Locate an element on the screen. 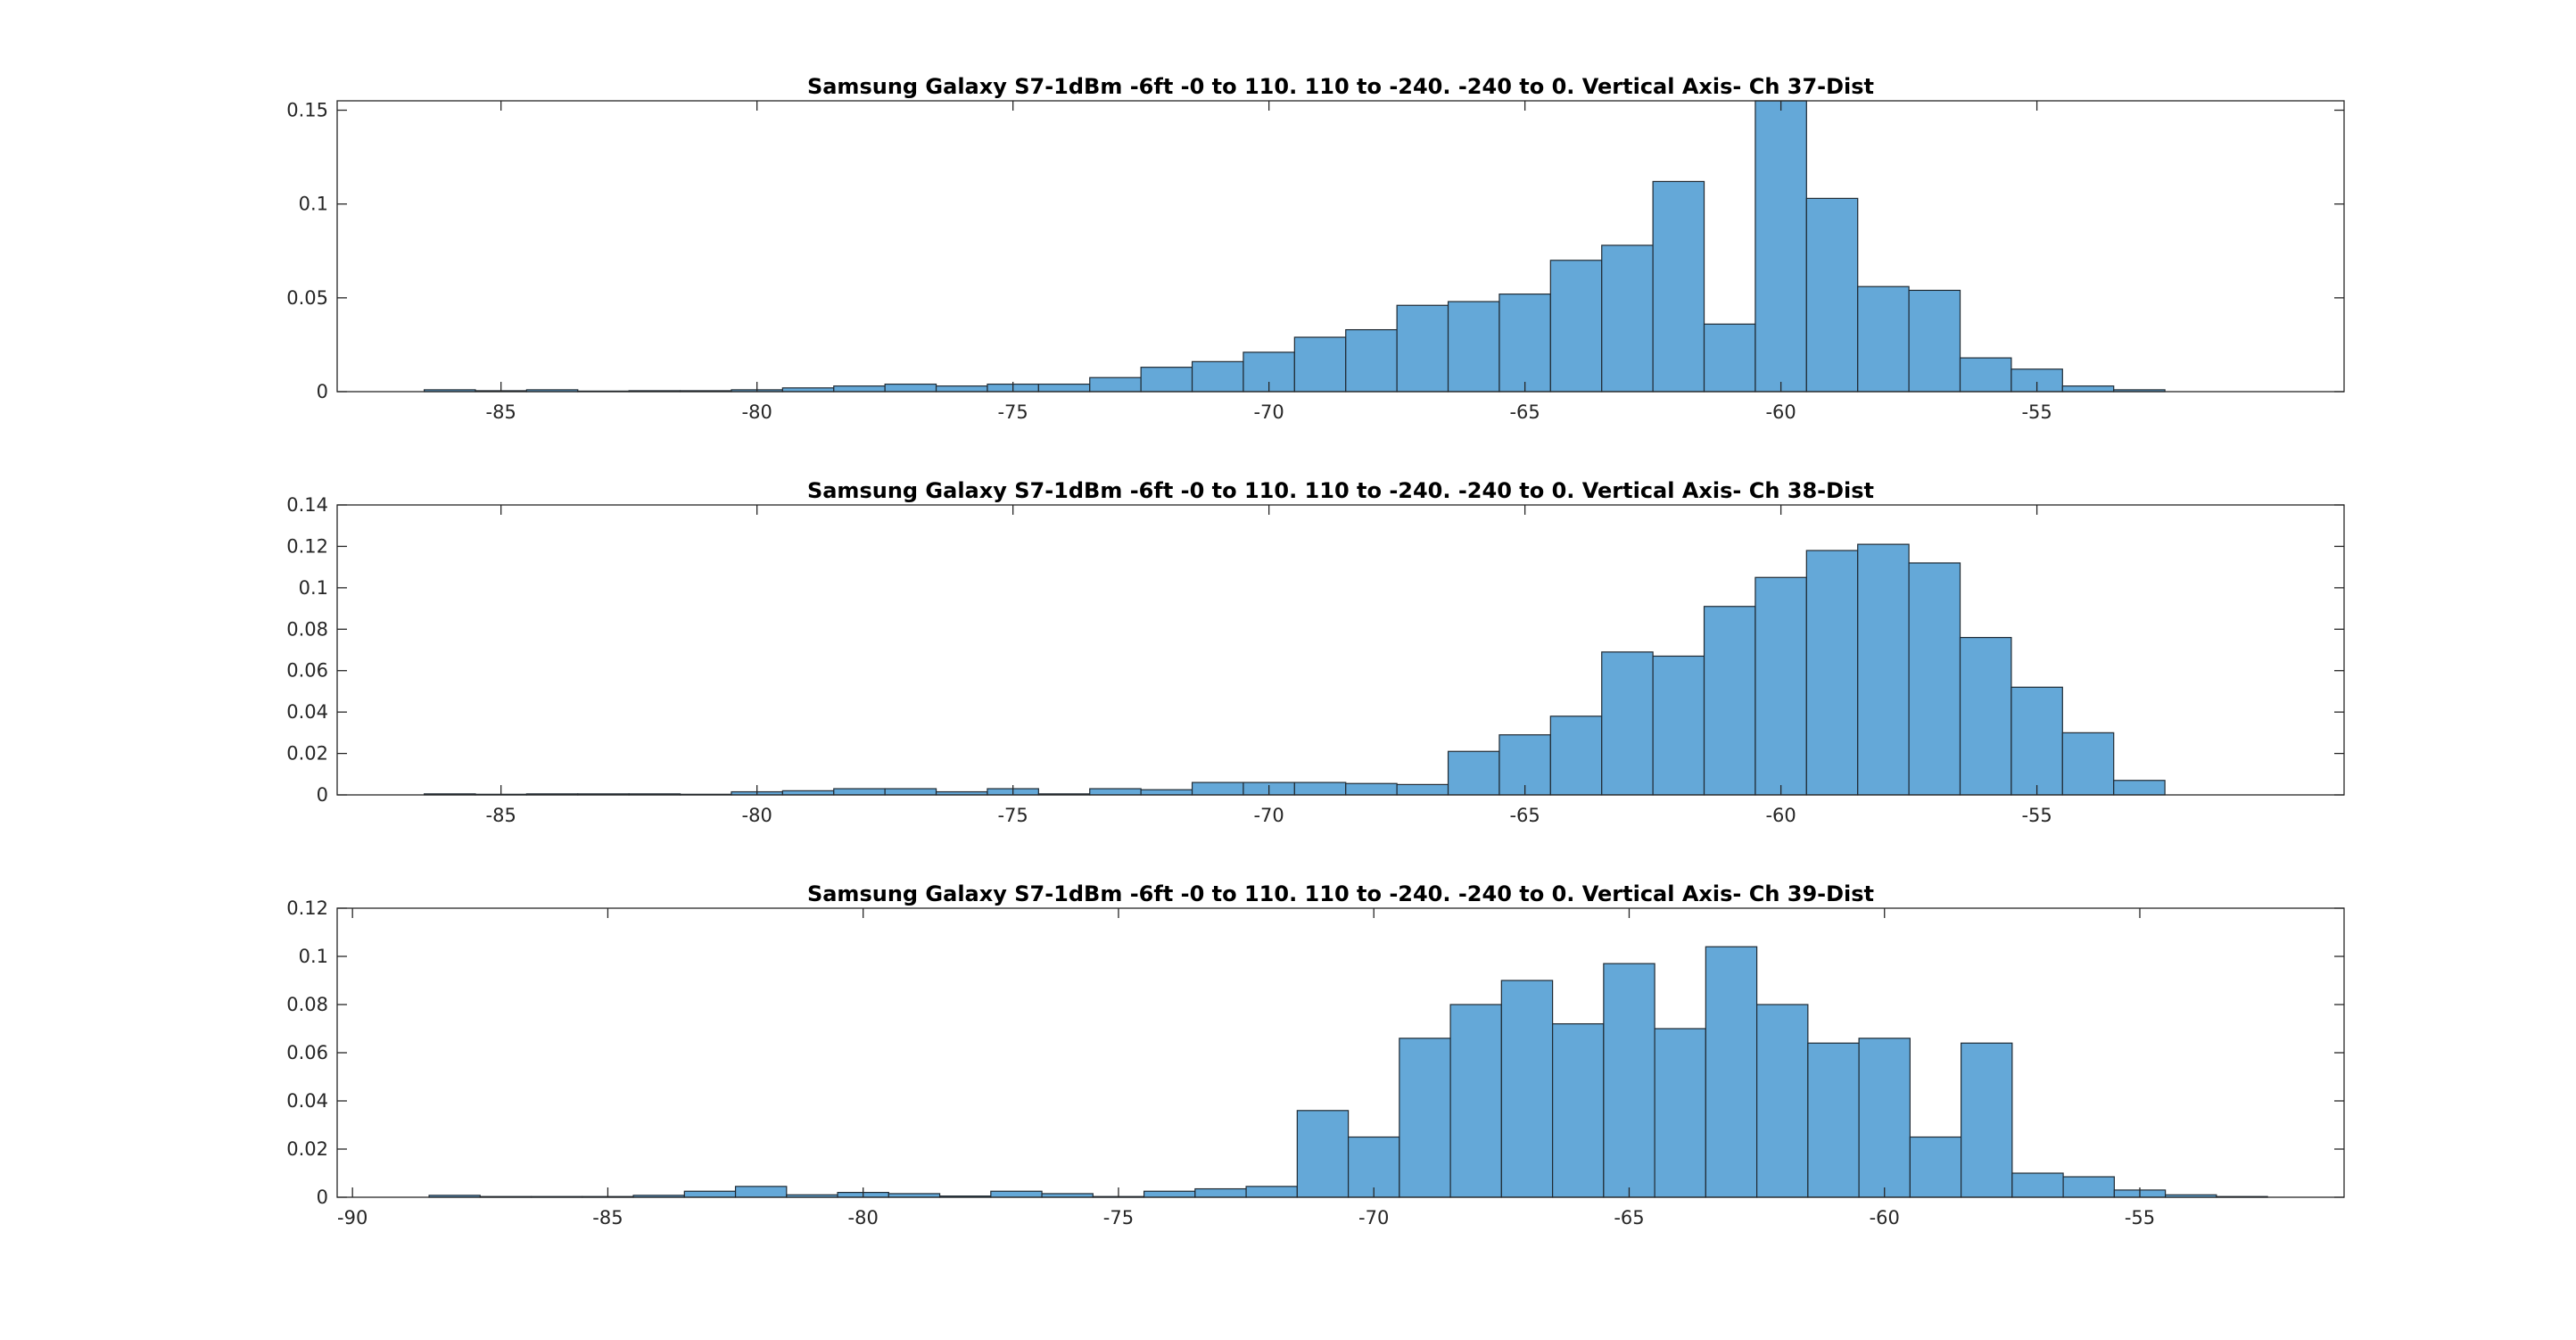 This screenshot has height=1340, width=2576. x-tick-label: -90 is located at coordinates (352, 1217).